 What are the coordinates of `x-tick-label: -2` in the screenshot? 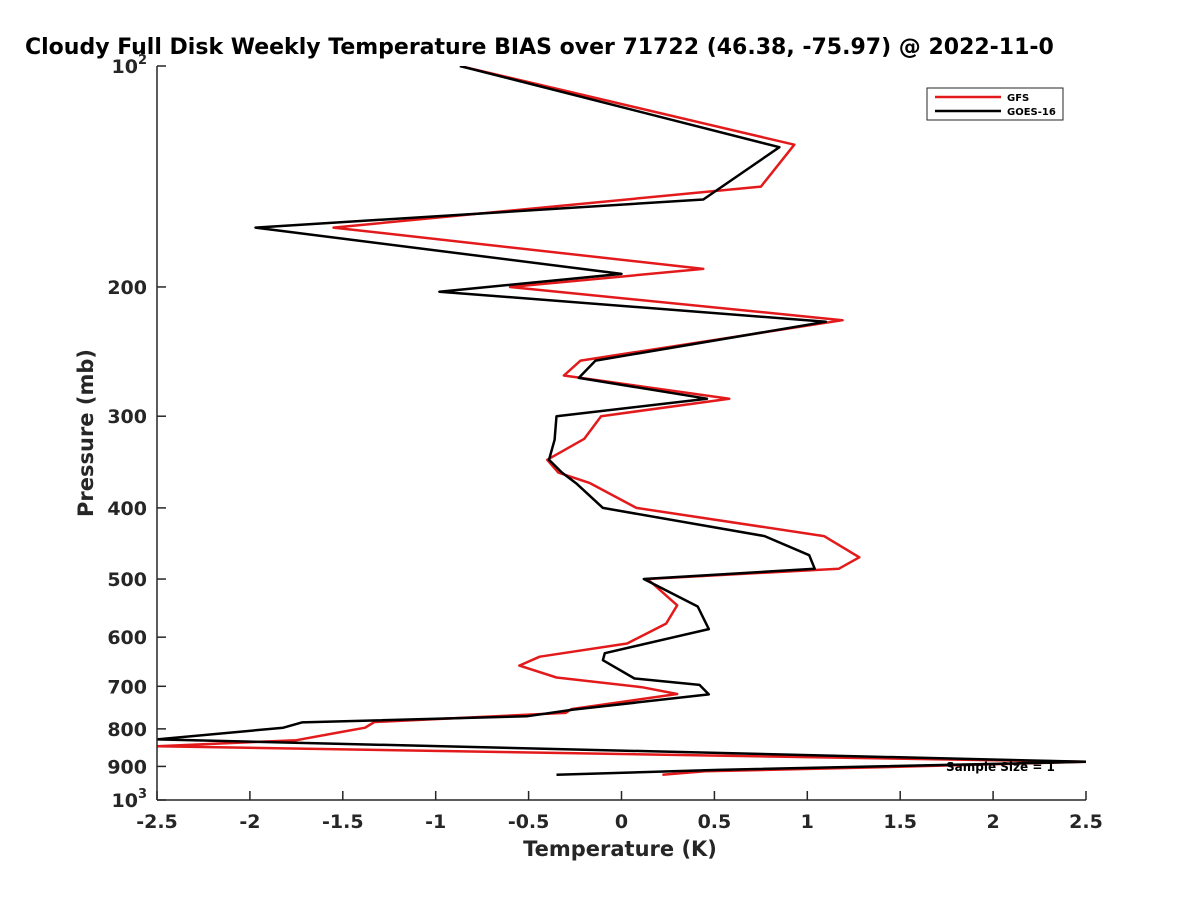 It's located at (249, 822).